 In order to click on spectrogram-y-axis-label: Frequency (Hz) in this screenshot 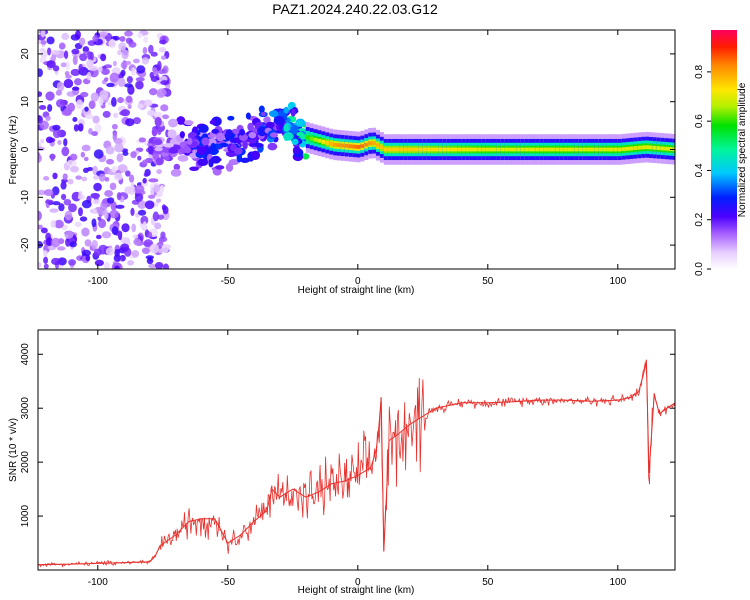, I will do `click(13, 150)`.